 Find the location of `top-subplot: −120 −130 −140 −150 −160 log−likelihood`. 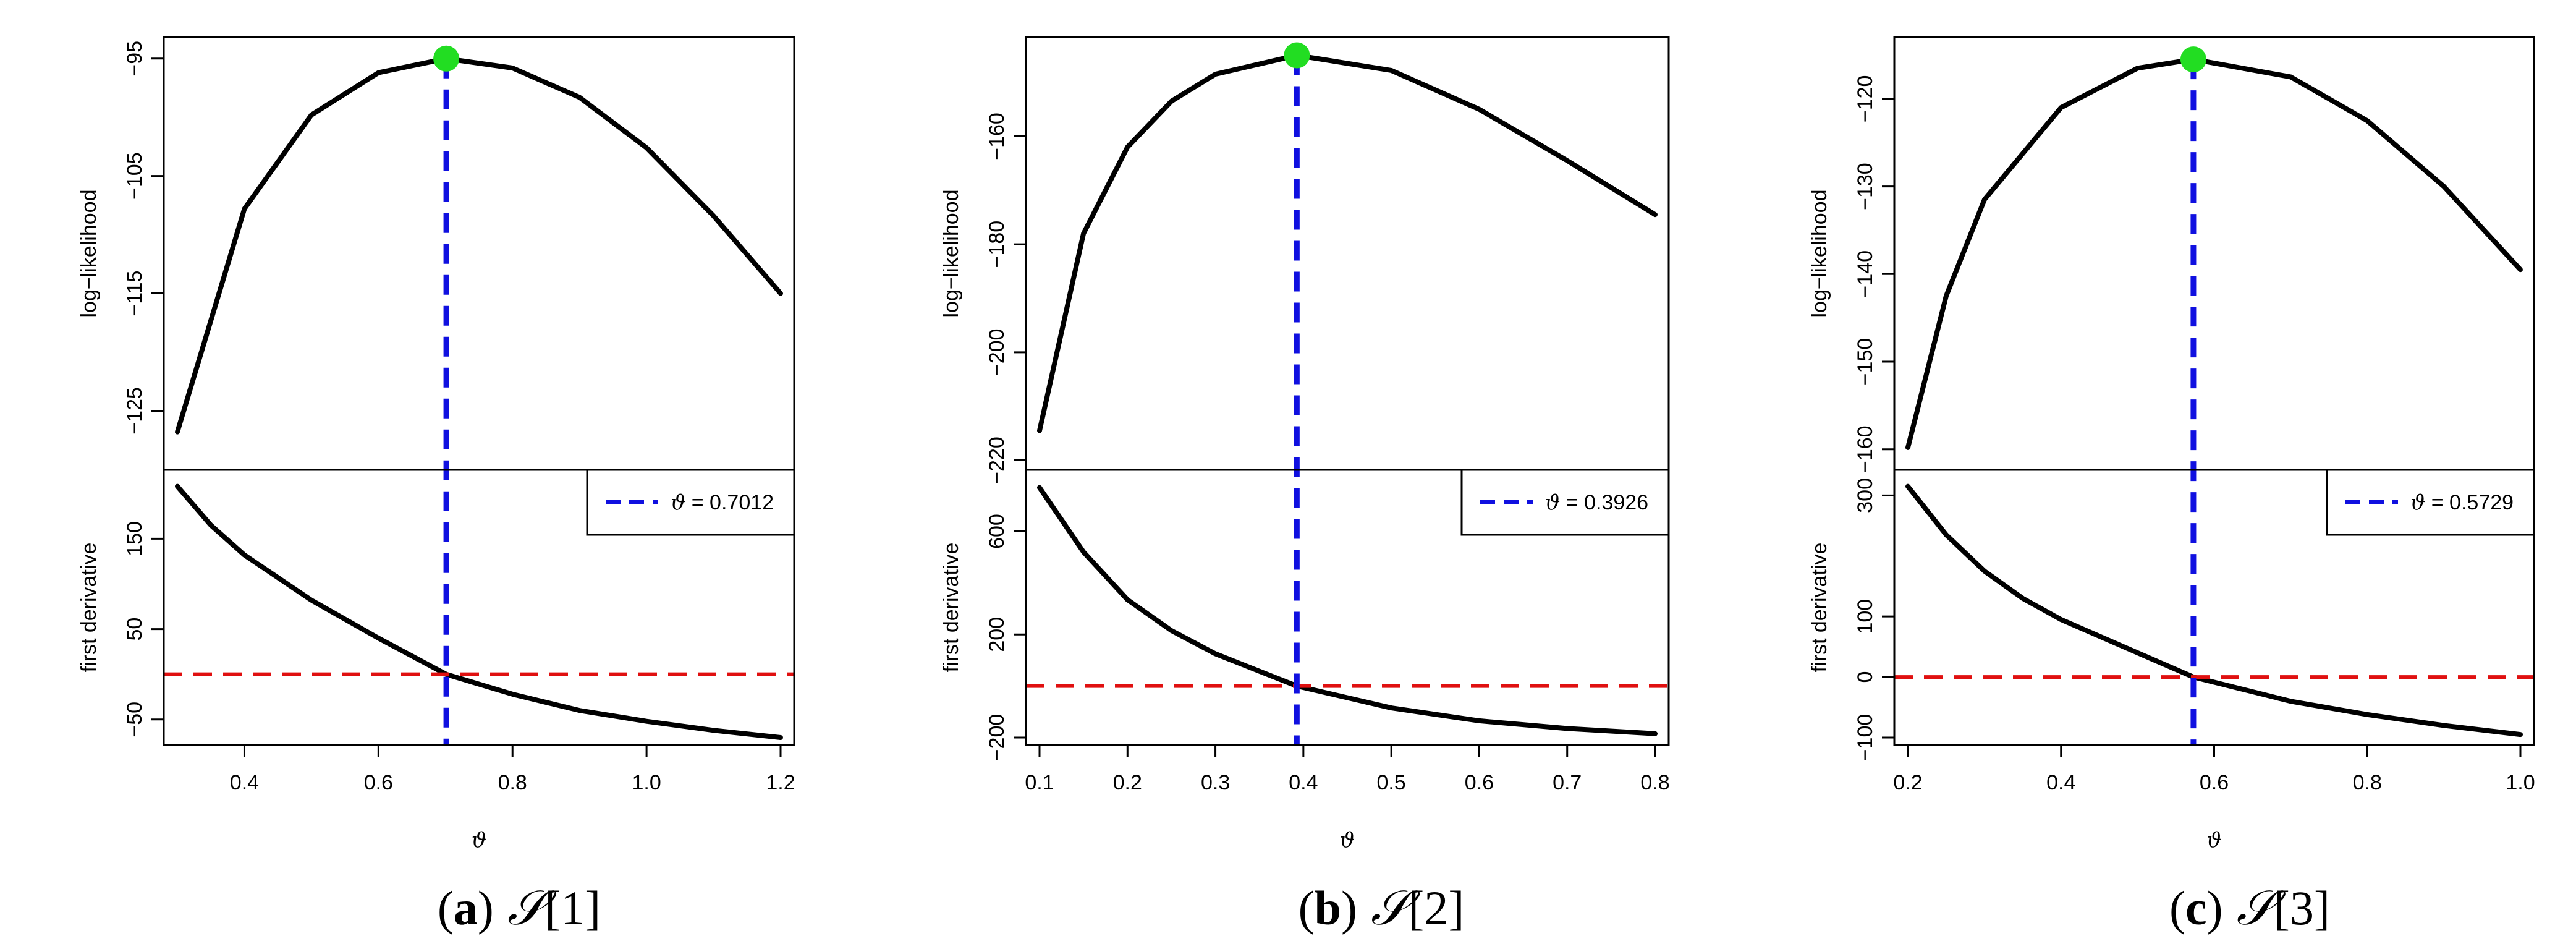

top-subplot: −120 −130 −140 −150 −160 log−likelihood is located at coordinates (2165, 265).